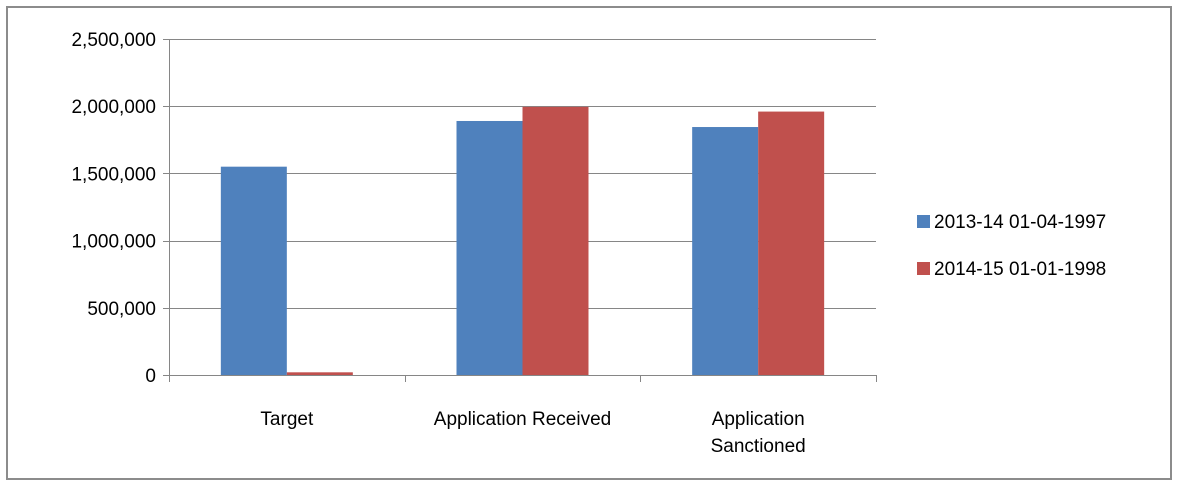 Image resolution: width=1181 pixels, height=487 pixels. I want to click on x-category-label: Application Received, so click(522, 419).